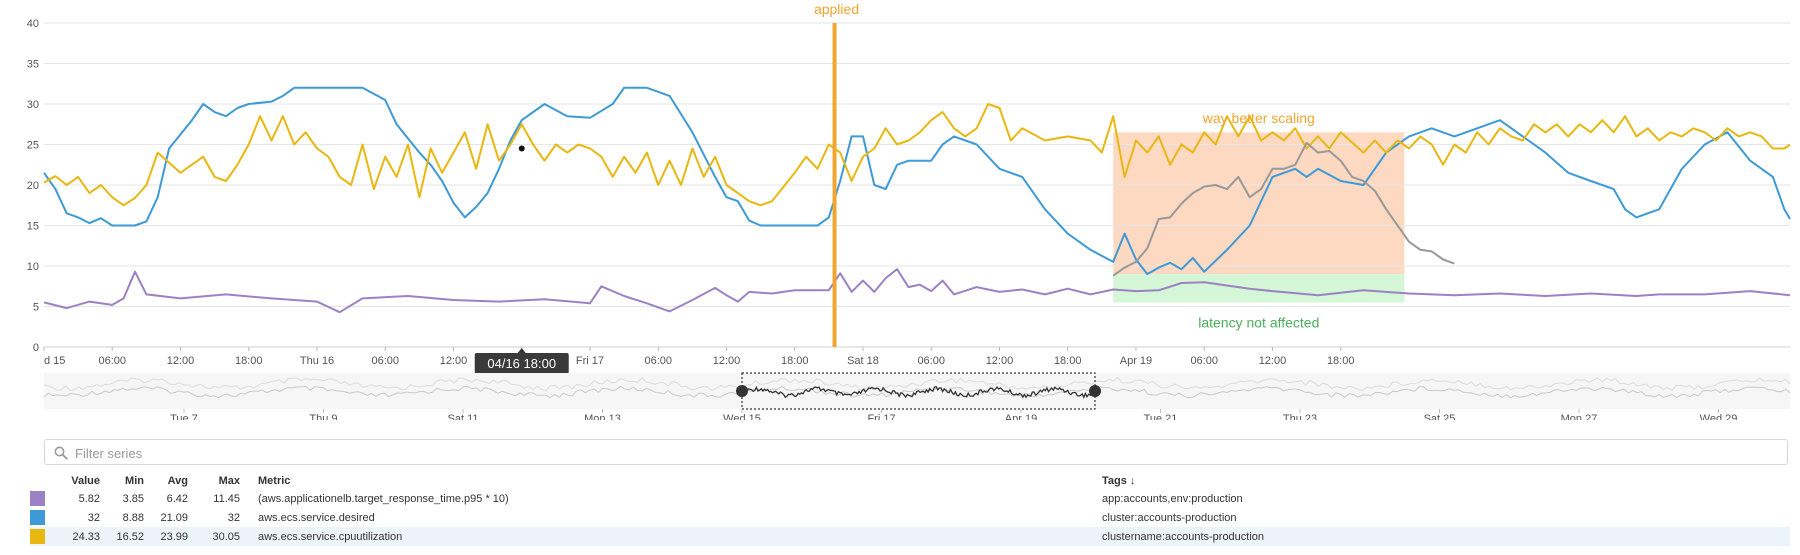  I want to click on overview-day-label: Apr 19, so click(1021, 416).